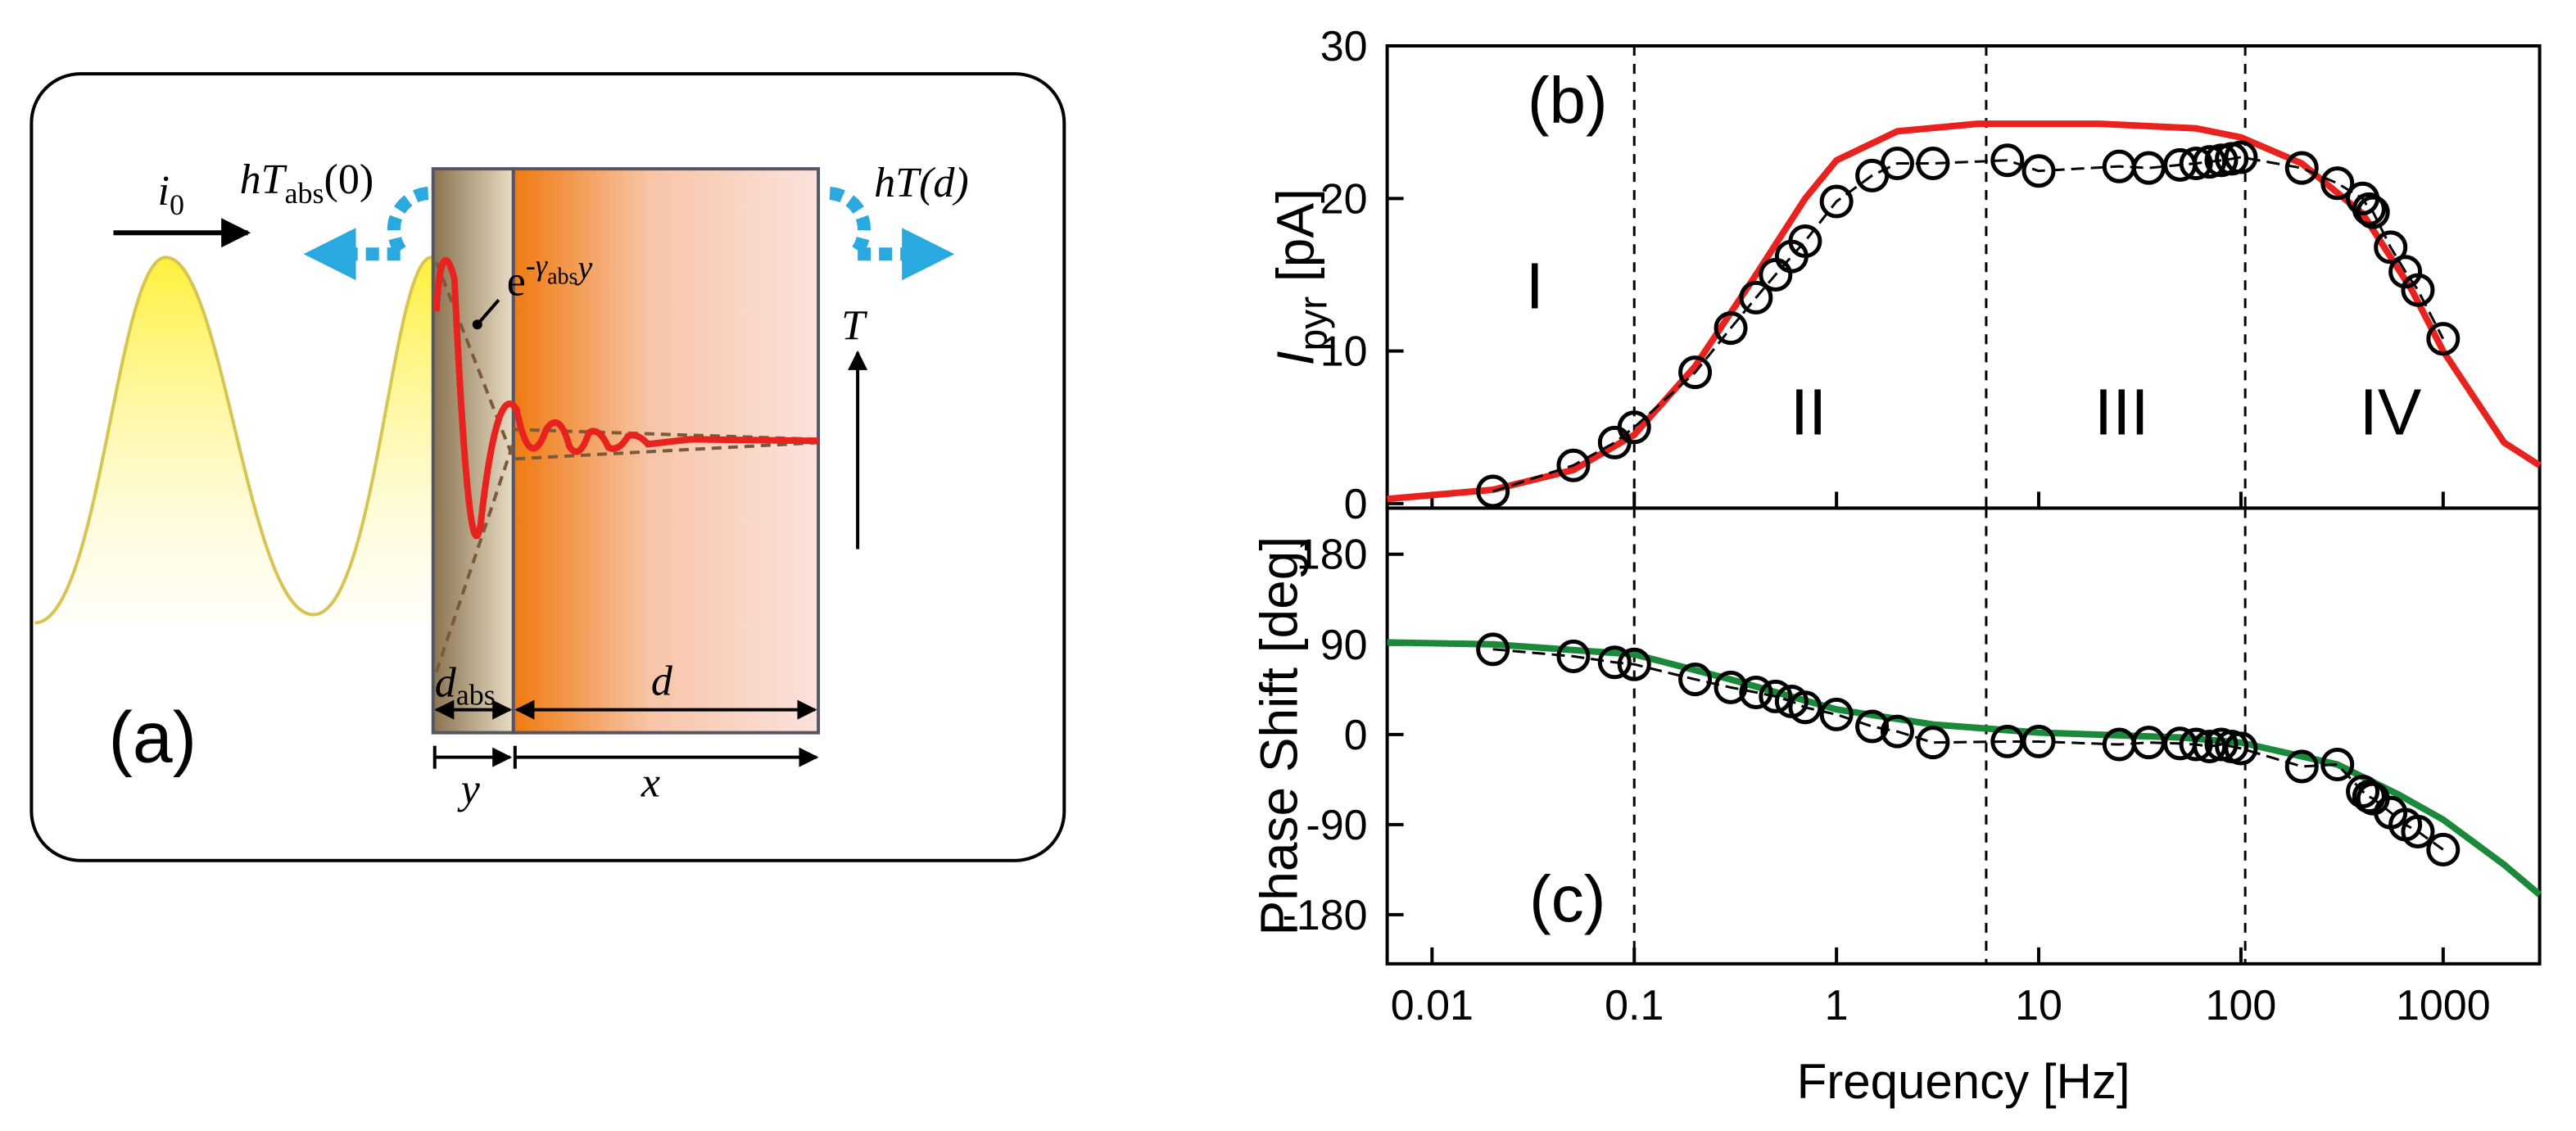 The width and height of the screenshot is (2576, 1131). I want to click on label: hTabs(0), so click(307, 183).